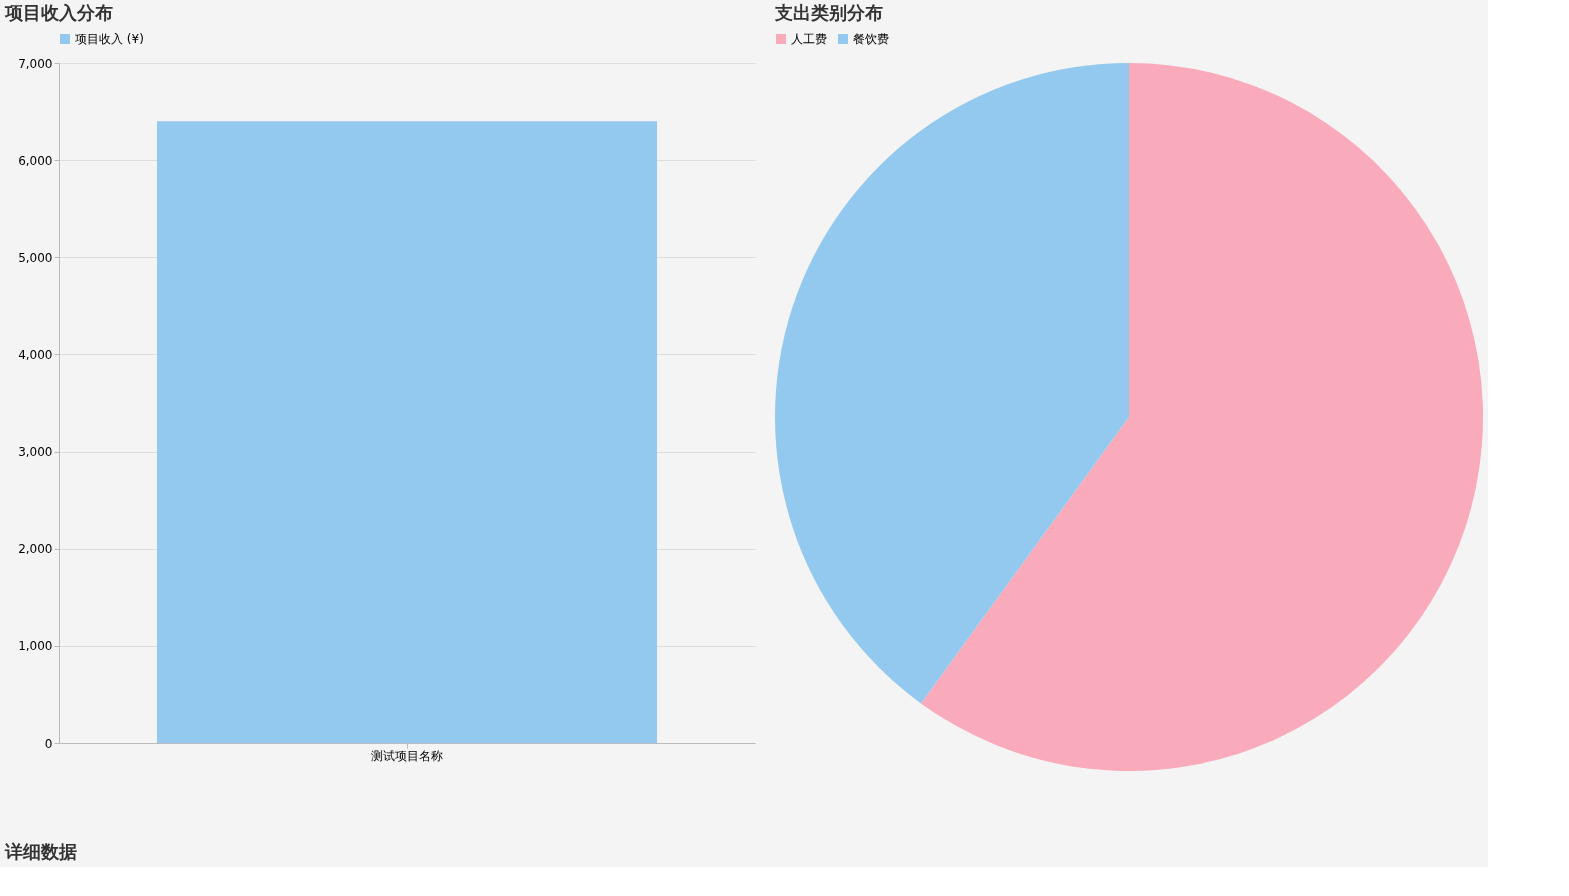 The image size is (1569, 896). What do you see at coordinates (871, 39) in the screenshot?
I see `legend-label: 餐饮费` at bounding box center [871, 39].